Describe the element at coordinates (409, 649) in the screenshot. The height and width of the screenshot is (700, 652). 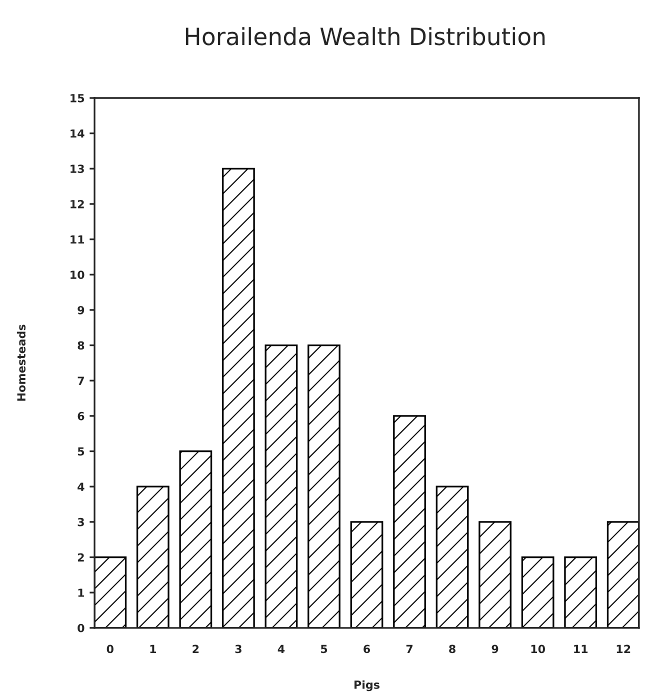
I see `x-tick-label: 7` at that location.